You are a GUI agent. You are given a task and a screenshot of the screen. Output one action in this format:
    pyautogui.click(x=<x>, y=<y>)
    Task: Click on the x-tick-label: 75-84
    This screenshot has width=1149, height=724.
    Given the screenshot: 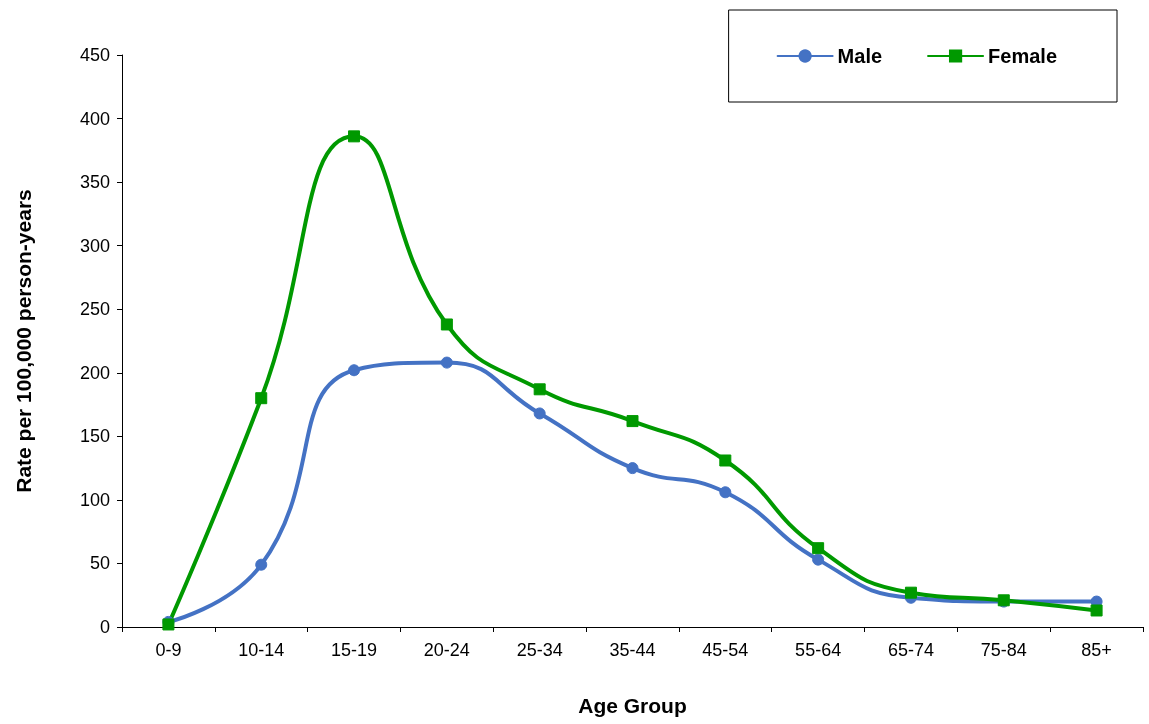 What is the action you would take?
    pyautogui.click(x=1003, y=650)
    